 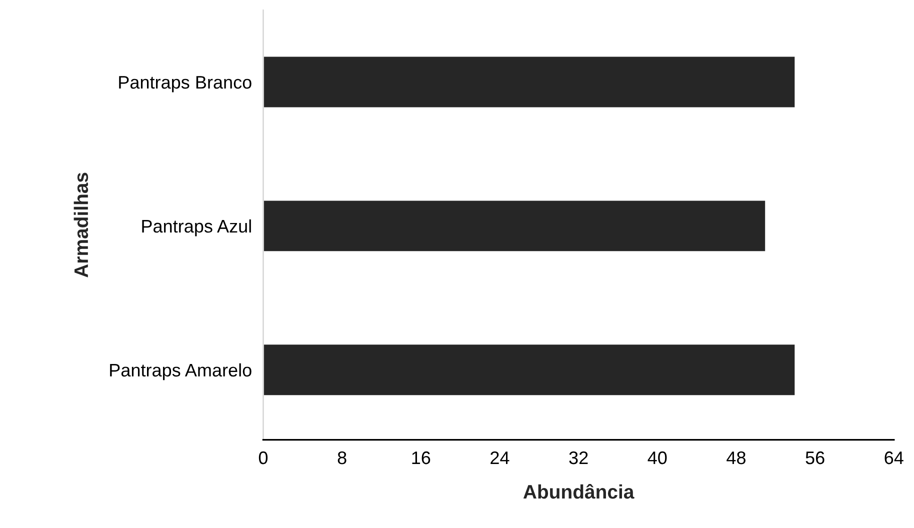 I want to click on x-tick-label: 32, so click(x=578, y=457).